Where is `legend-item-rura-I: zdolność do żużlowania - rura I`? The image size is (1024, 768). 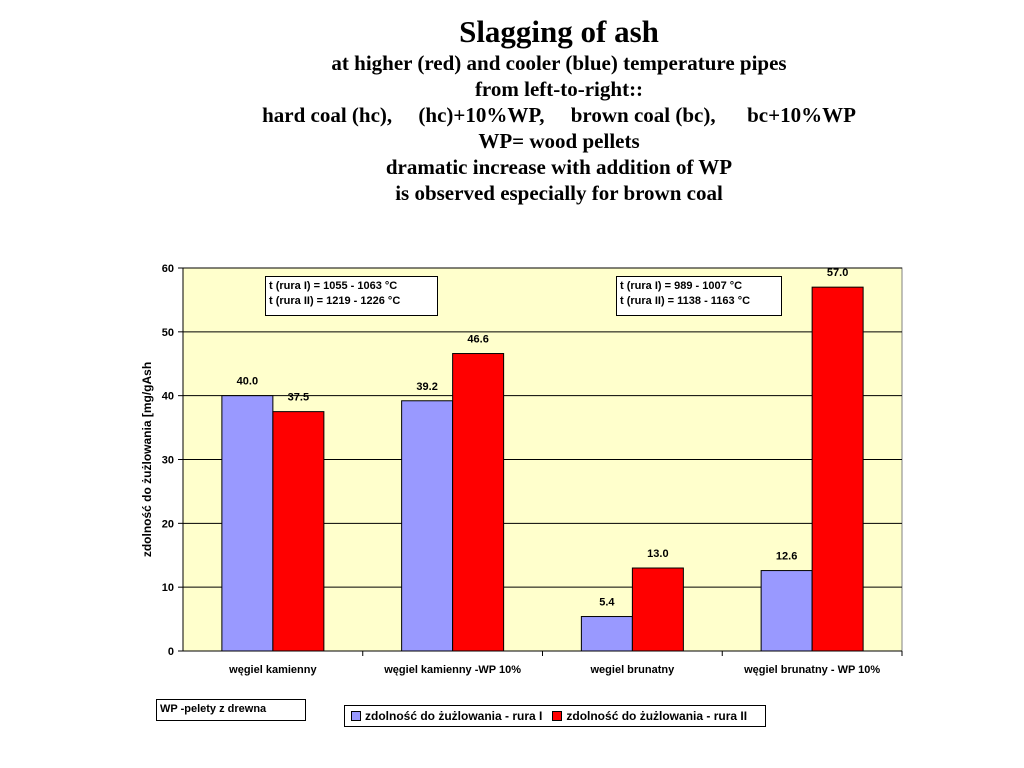
legend-item-rura-I: zdolność do żużlowania - rura I is located at coordinates (446, 716).